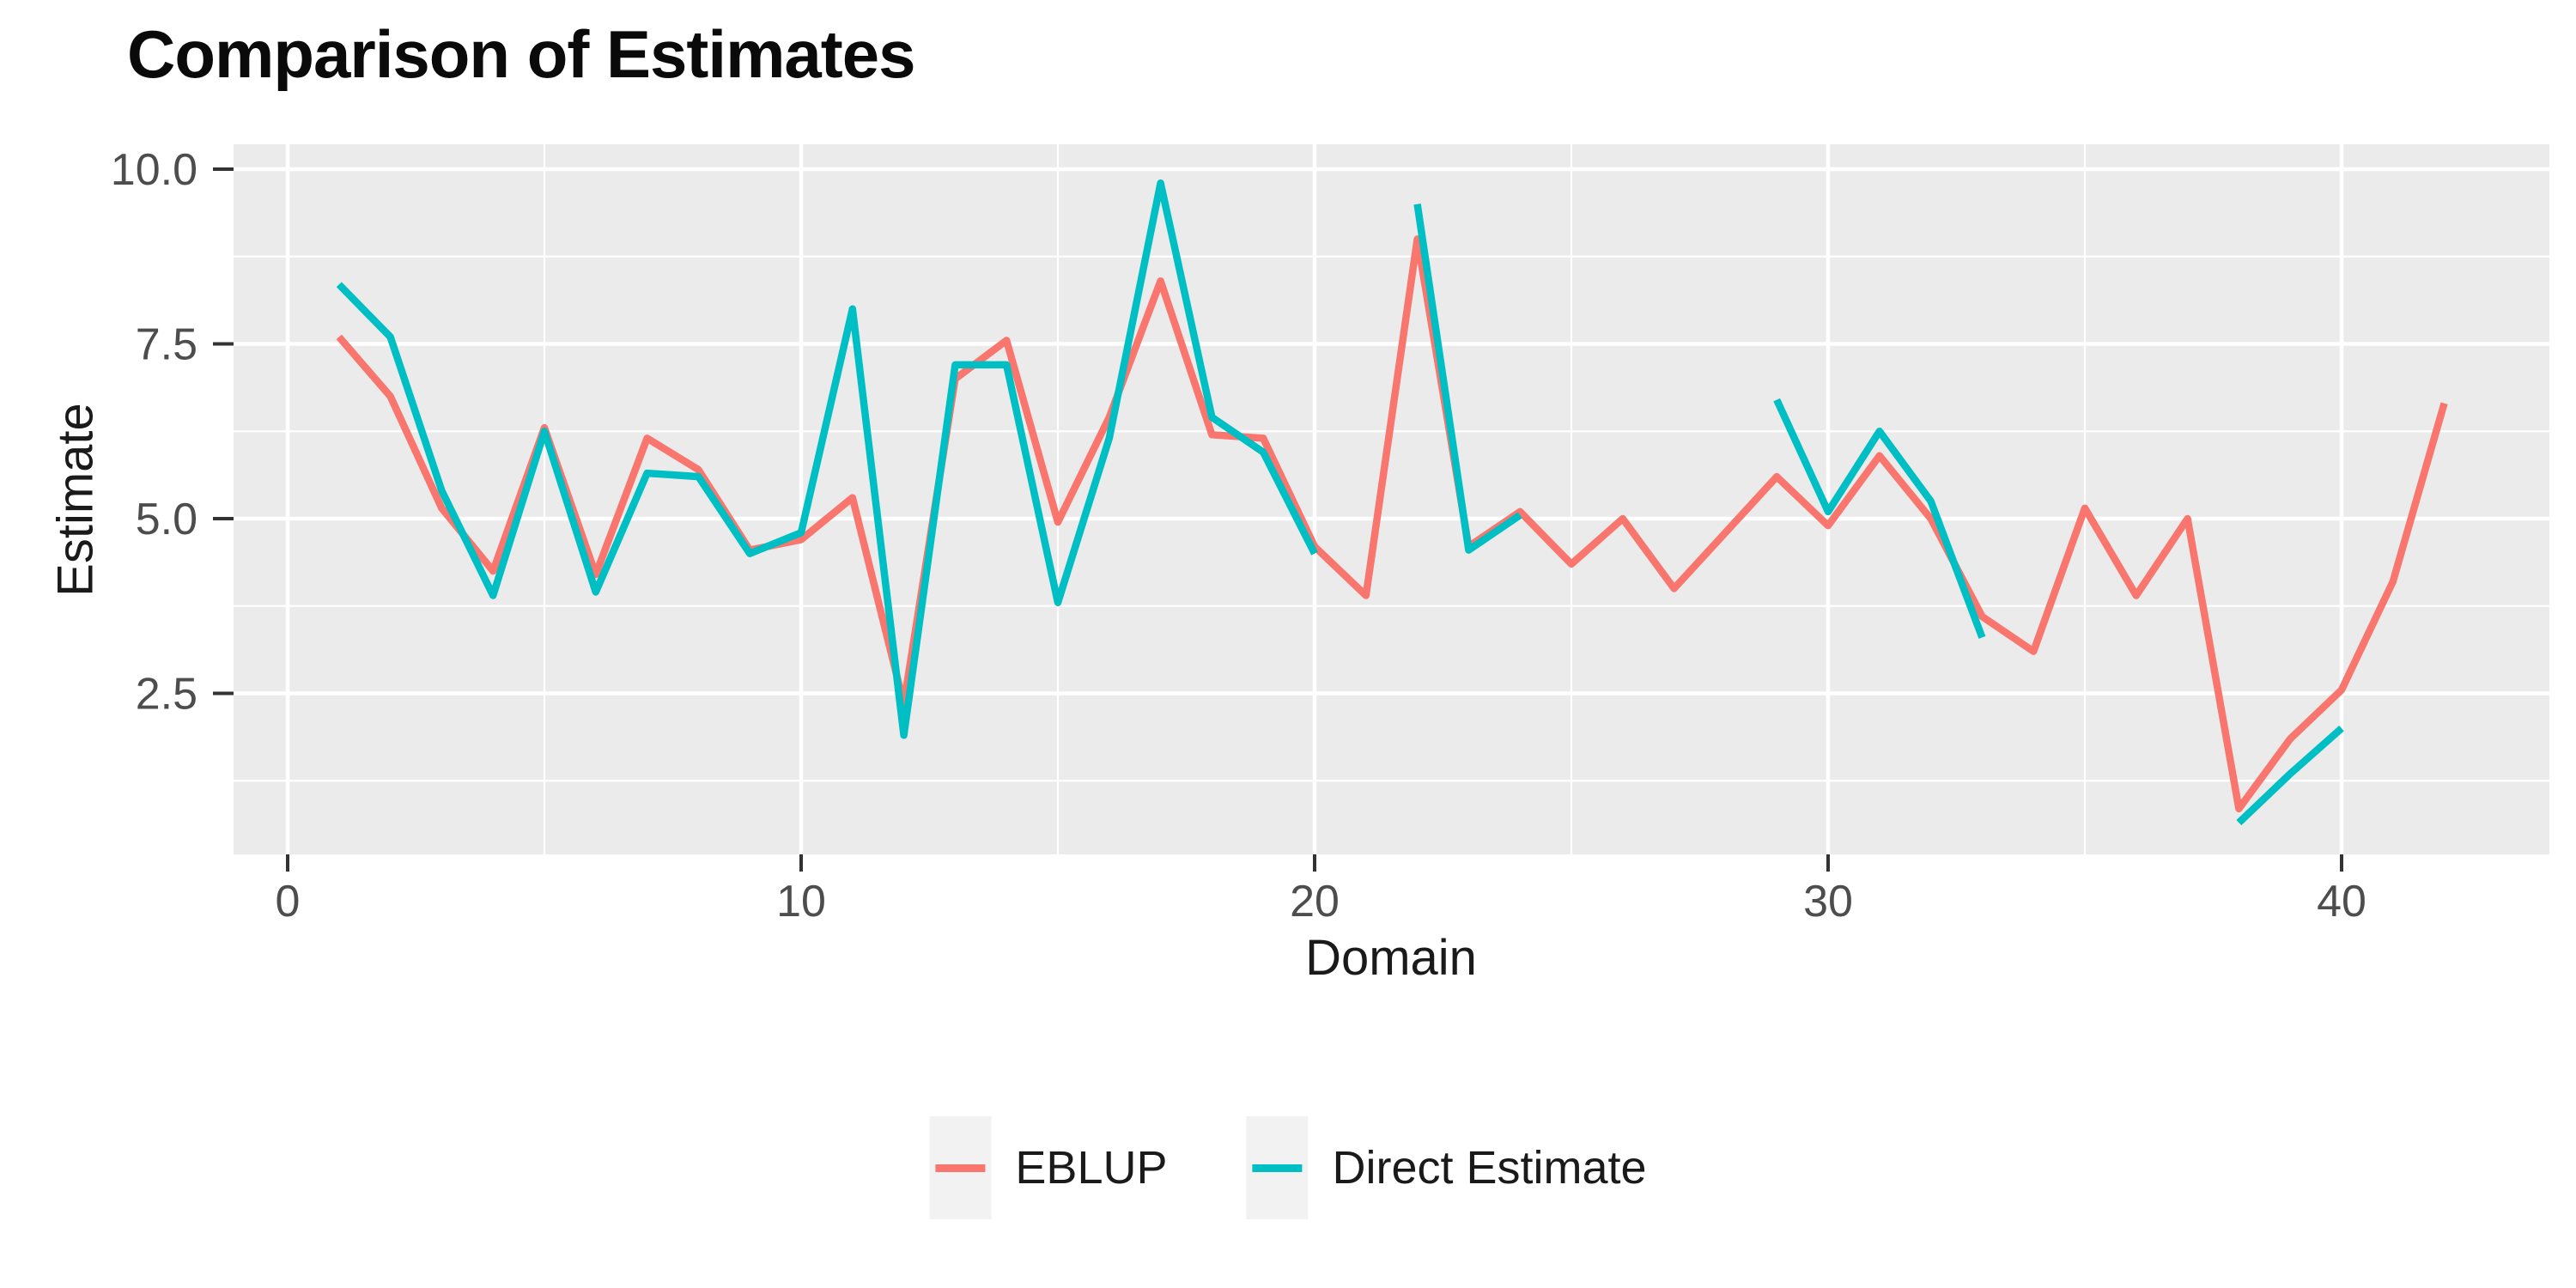 The height and width of the screenshot is (1288, 2576). I want to click on direct-estimate-line-swatch-icon, so click(1277, 1167).